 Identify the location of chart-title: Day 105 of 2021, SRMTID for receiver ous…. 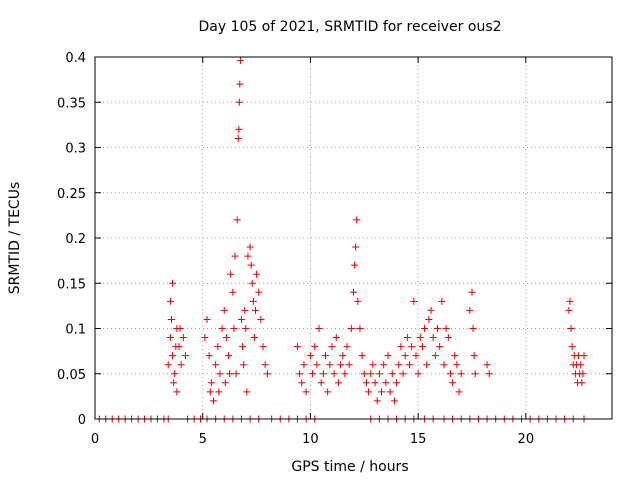
(349, 27).